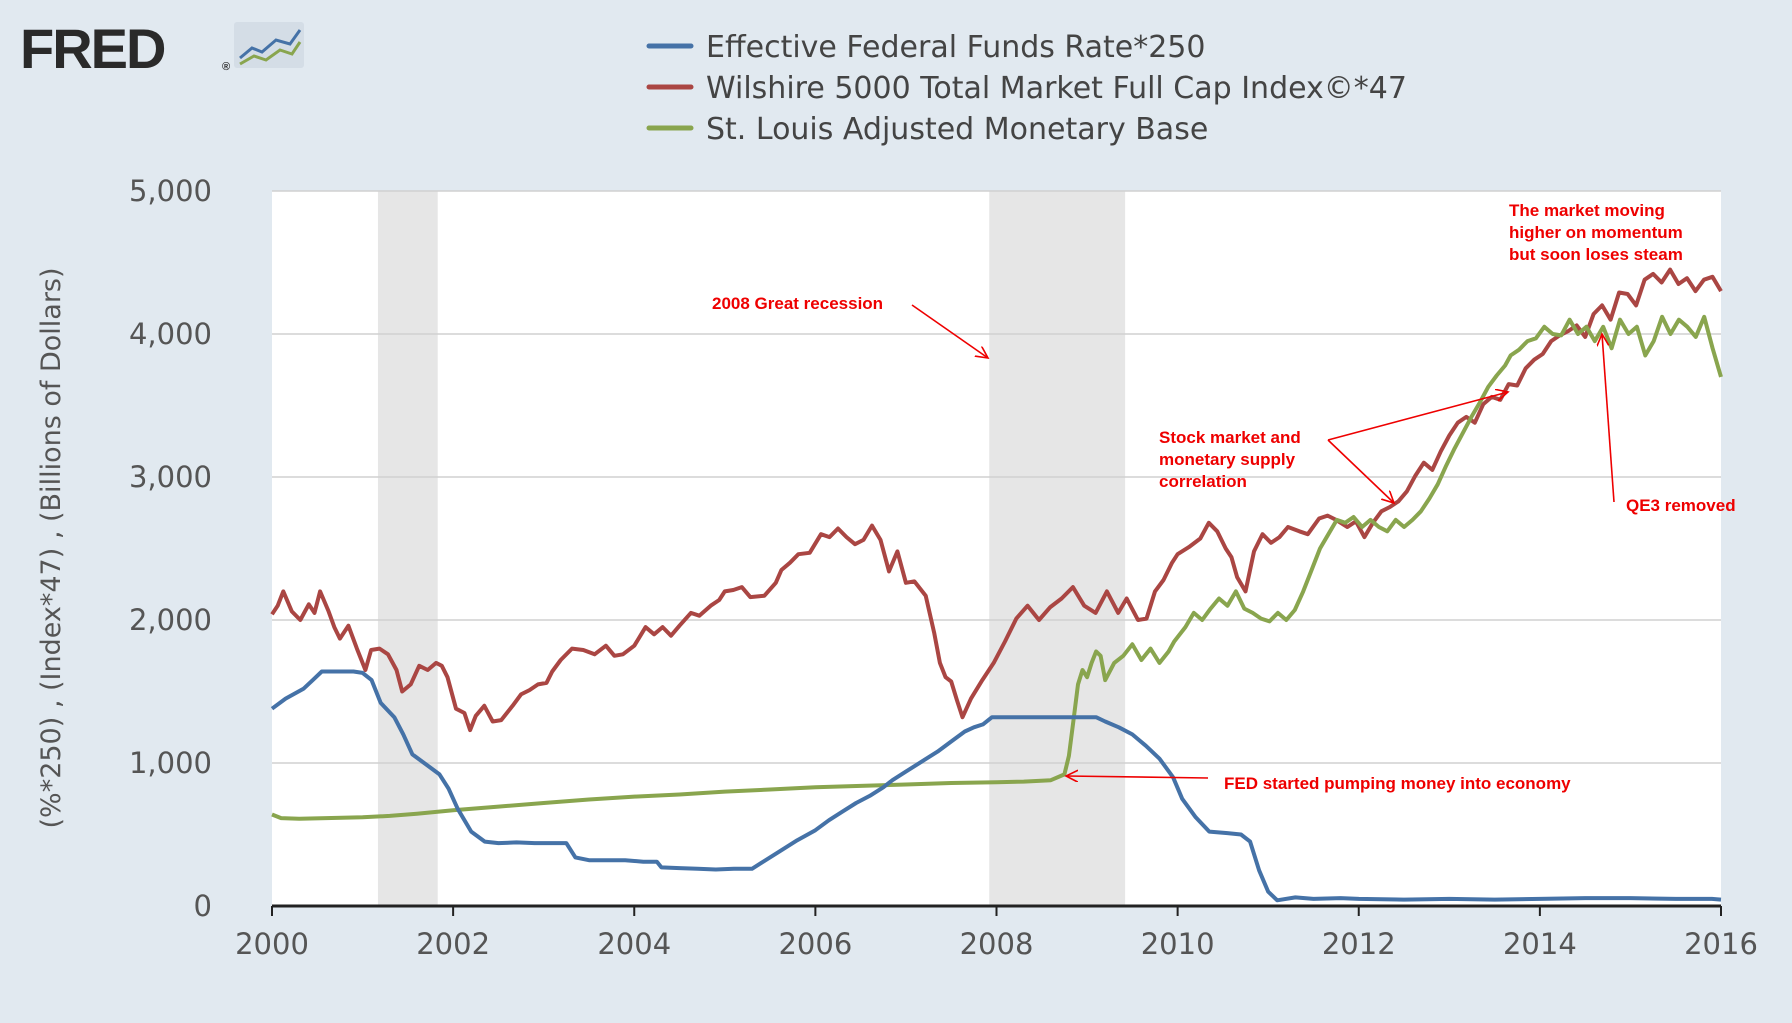 The width and height of the screenshot is (1792, 1023). What do you see at coordinates (1203, 481) in the screenshot?
I see `annotation-correlation-line-3: correlation` at bounding box center [1203, 481].